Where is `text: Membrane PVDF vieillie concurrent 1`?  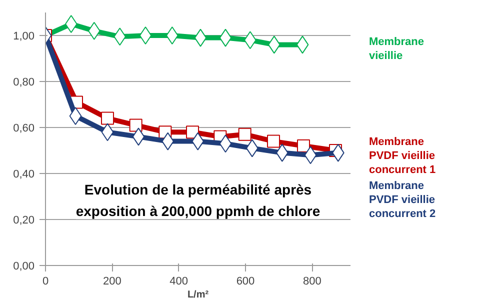 text: Membrane PVDF vieillie concurrent 1 is located at coordinates (402, 156).